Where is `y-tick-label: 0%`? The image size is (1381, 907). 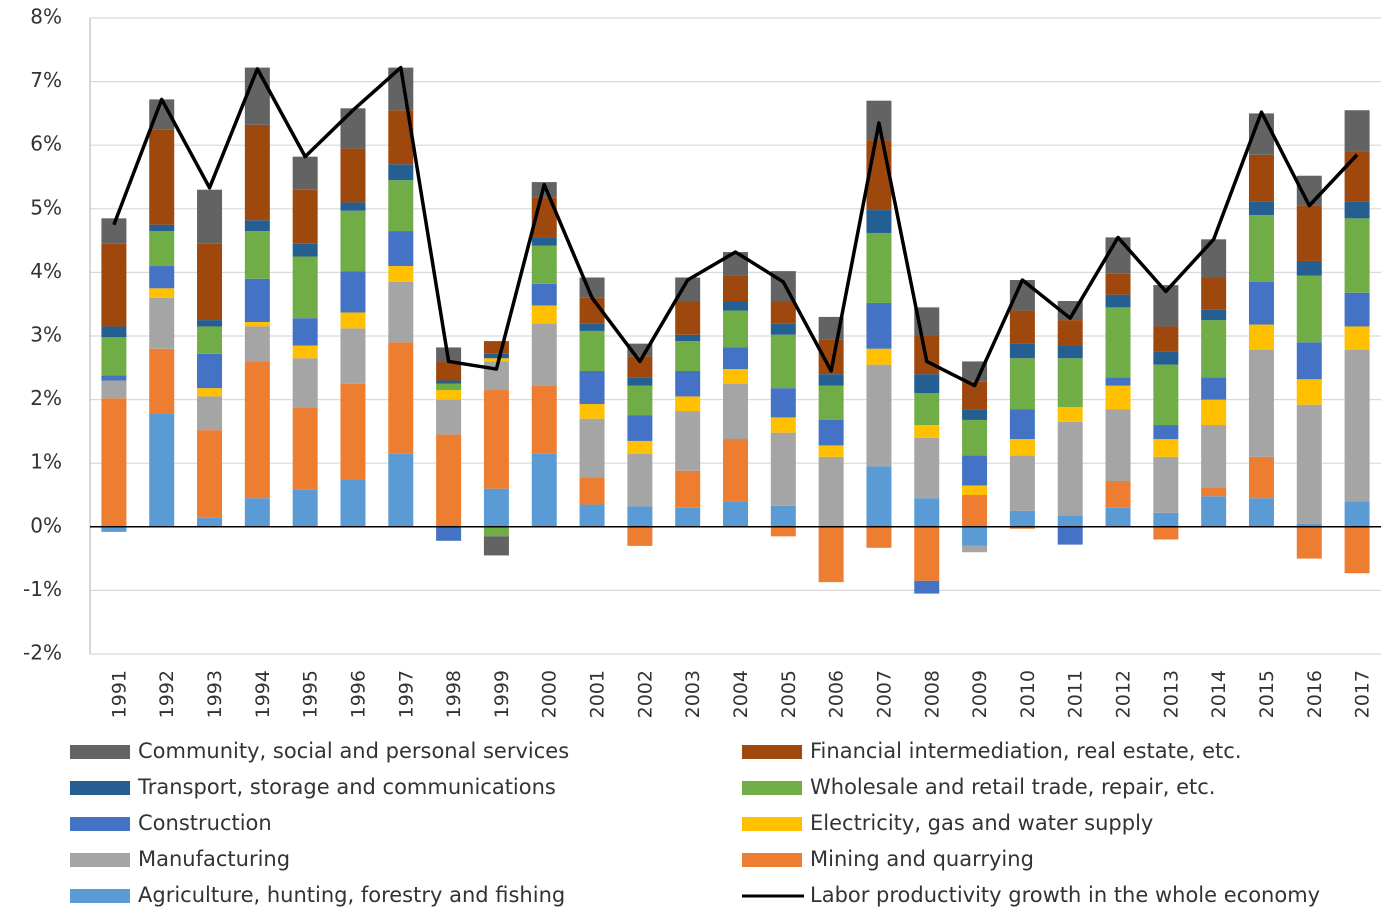 y-tick-label: 0% is located at coordinates (46, 525).